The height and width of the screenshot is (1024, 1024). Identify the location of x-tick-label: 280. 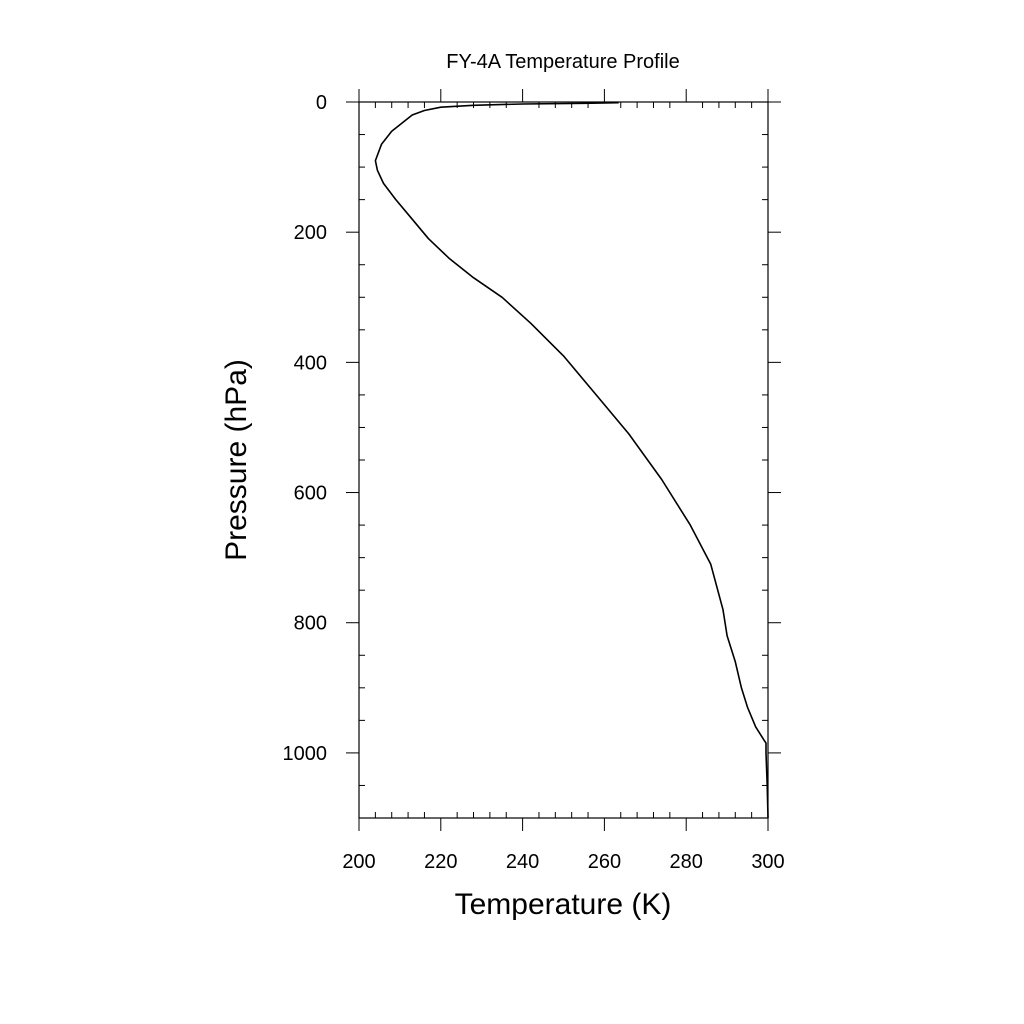
(686, 862).